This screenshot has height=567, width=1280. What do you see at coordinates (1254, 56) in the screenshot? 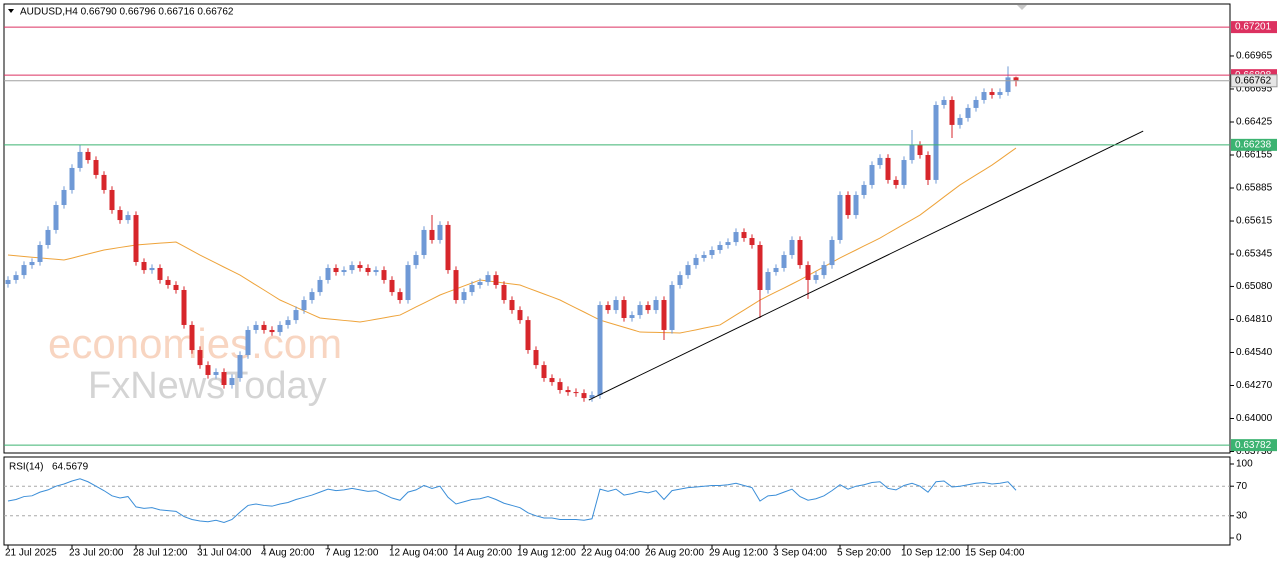
I see `y-tick-label: 0.66965` at bounding box center [1254, 56].